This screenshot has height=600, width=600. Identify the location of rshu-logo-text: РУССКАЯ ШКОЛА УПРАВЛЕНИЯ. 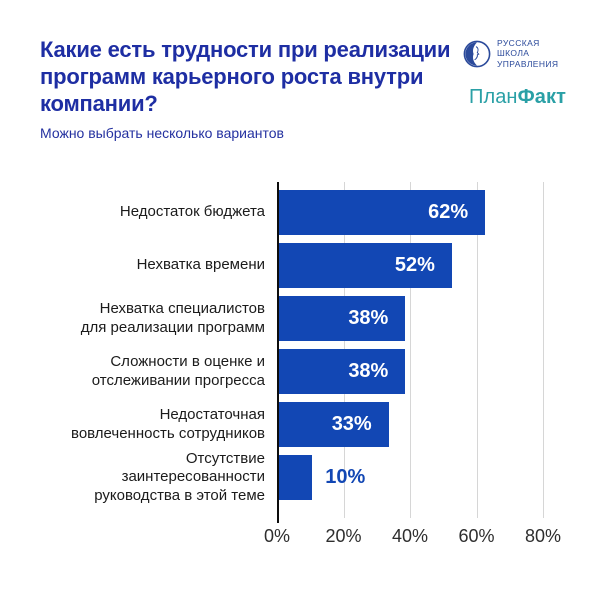
(528, 53).